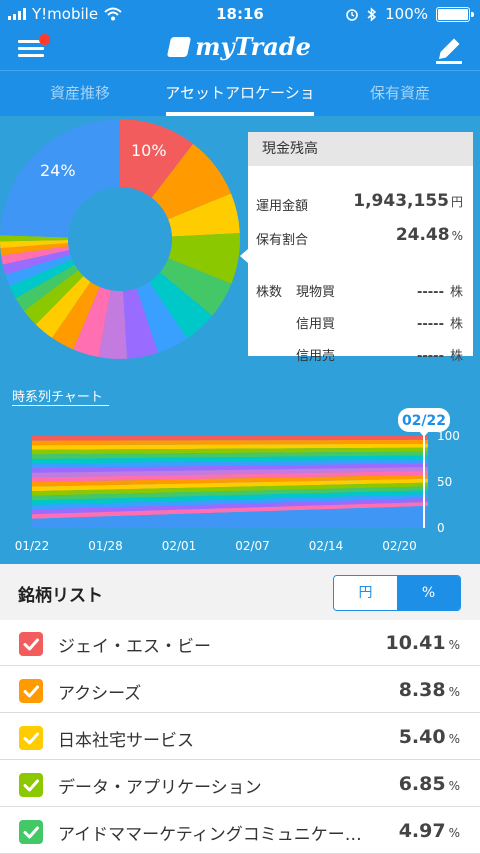  Describe the element at coordinates (441, 528) in the screenshot. I see `y-tick-label: 0` at that location.